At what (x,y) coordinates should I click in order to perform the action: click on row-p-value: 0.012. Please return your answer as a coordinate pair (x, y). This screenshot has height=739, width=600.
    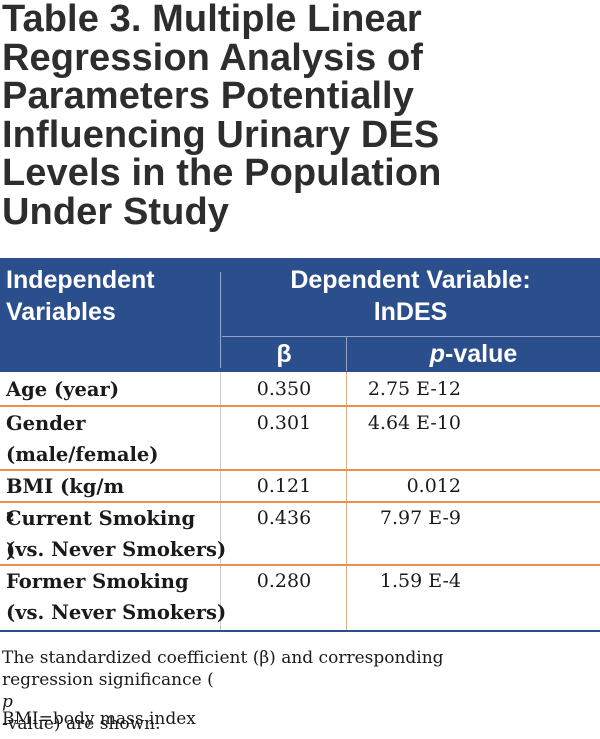
    Looking at the image, I should click on (404, 486).